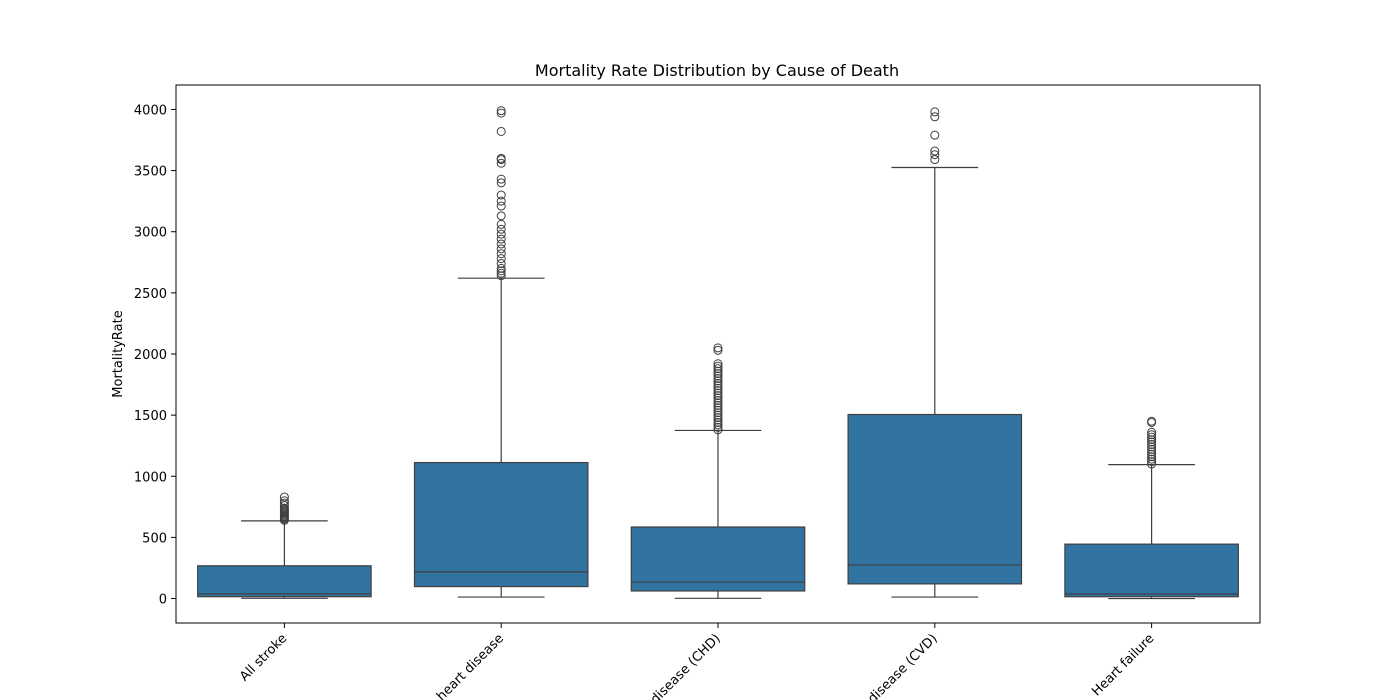  I want to click on y-tick-label: 1000, so click(150, 477).